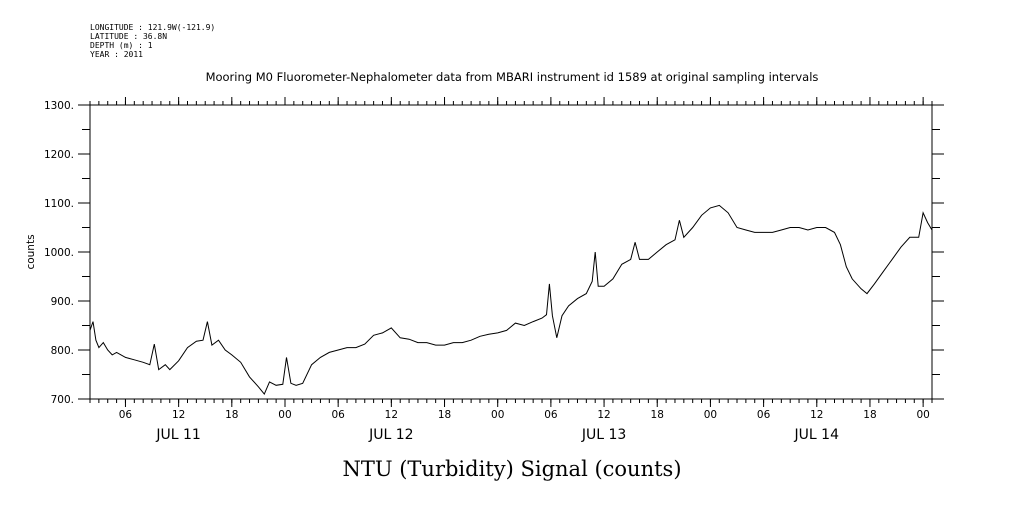  I want to click on y-tick-label: 900., so click(62, 302).